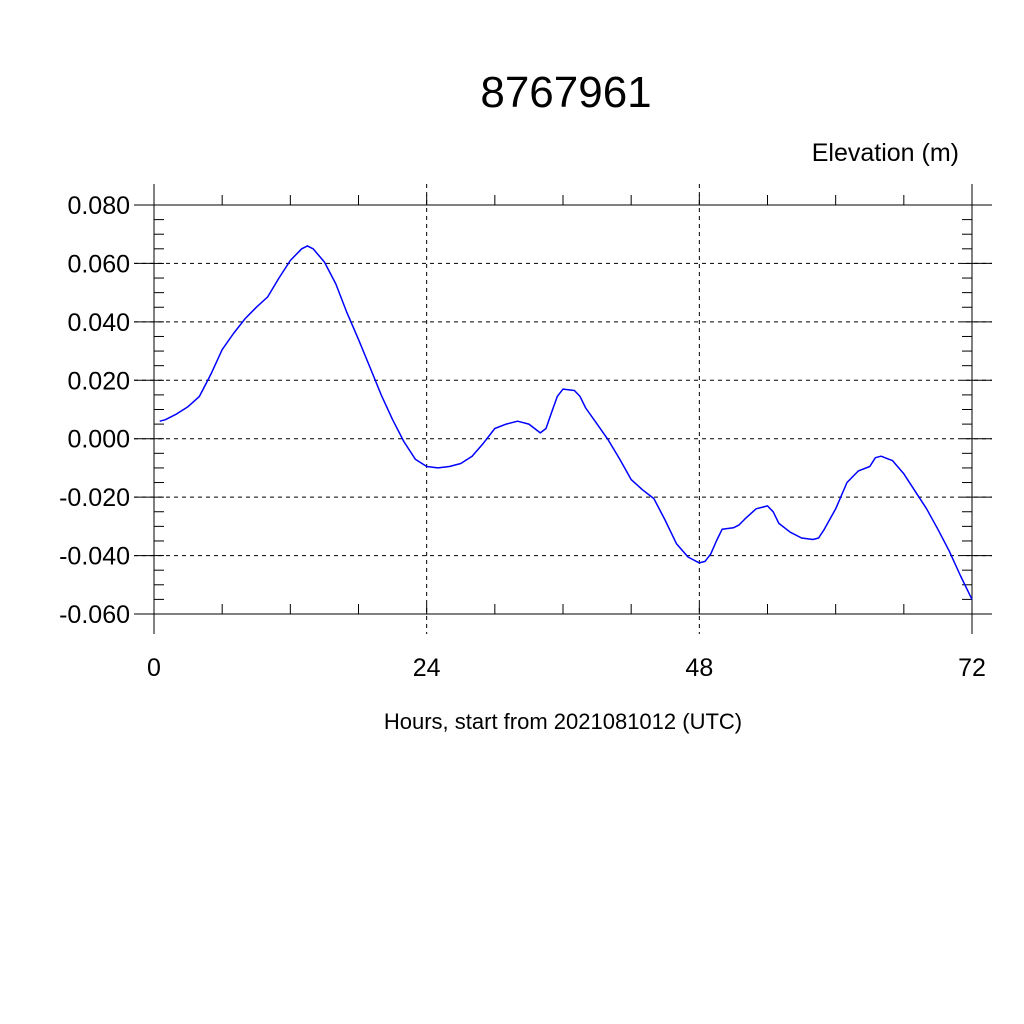 The height and width of the screenshot is (1024, 1024). Describe the element at coordinates (565, 92) in the screenshot. I see `chart-title: 8767961` at that location.